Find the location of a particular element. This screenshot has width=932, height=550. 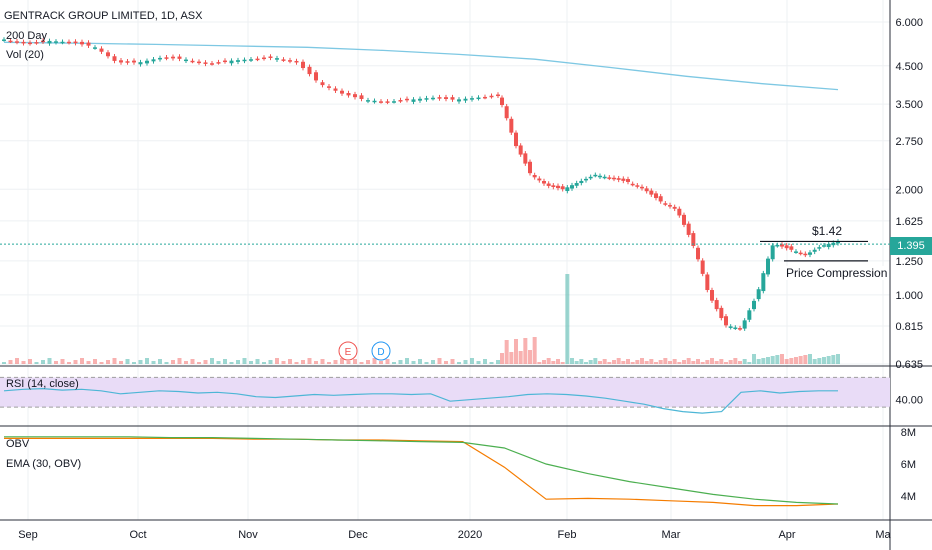

x-tick-label: 2020 is located at coordinates (470, 535).